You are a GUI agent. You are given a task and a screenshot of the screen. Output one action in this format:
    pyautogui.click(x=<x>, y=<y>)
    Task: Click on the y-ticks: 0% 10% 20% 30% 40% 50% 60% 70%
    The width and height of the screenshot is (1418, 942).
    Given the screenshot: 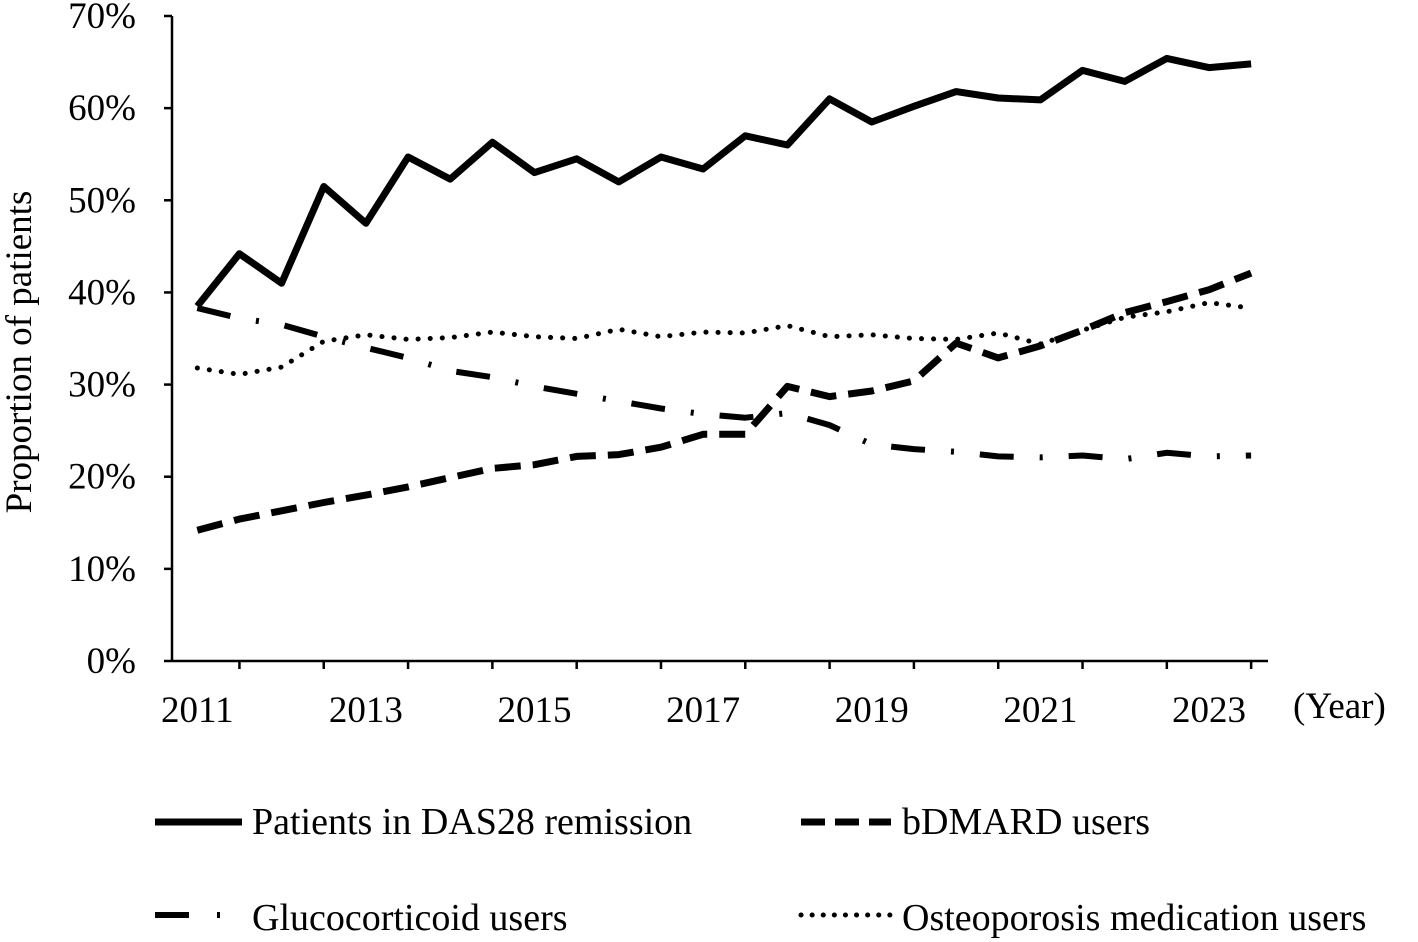 What is the action you would take?
    pyautogui.click(x=120, y=341)
    